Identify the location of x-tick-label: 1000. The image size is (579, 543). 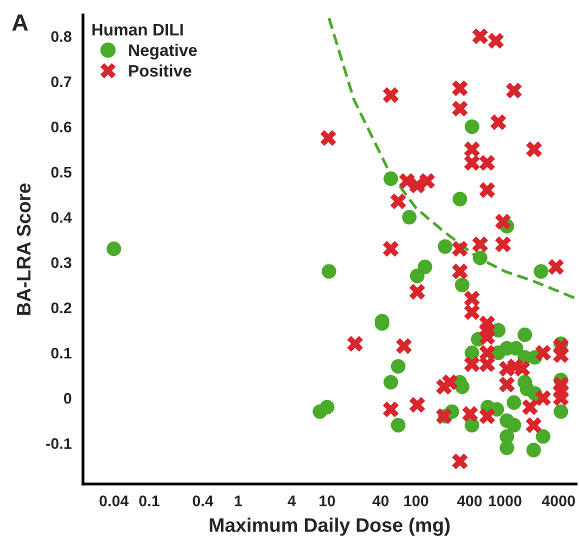
(505, 501).